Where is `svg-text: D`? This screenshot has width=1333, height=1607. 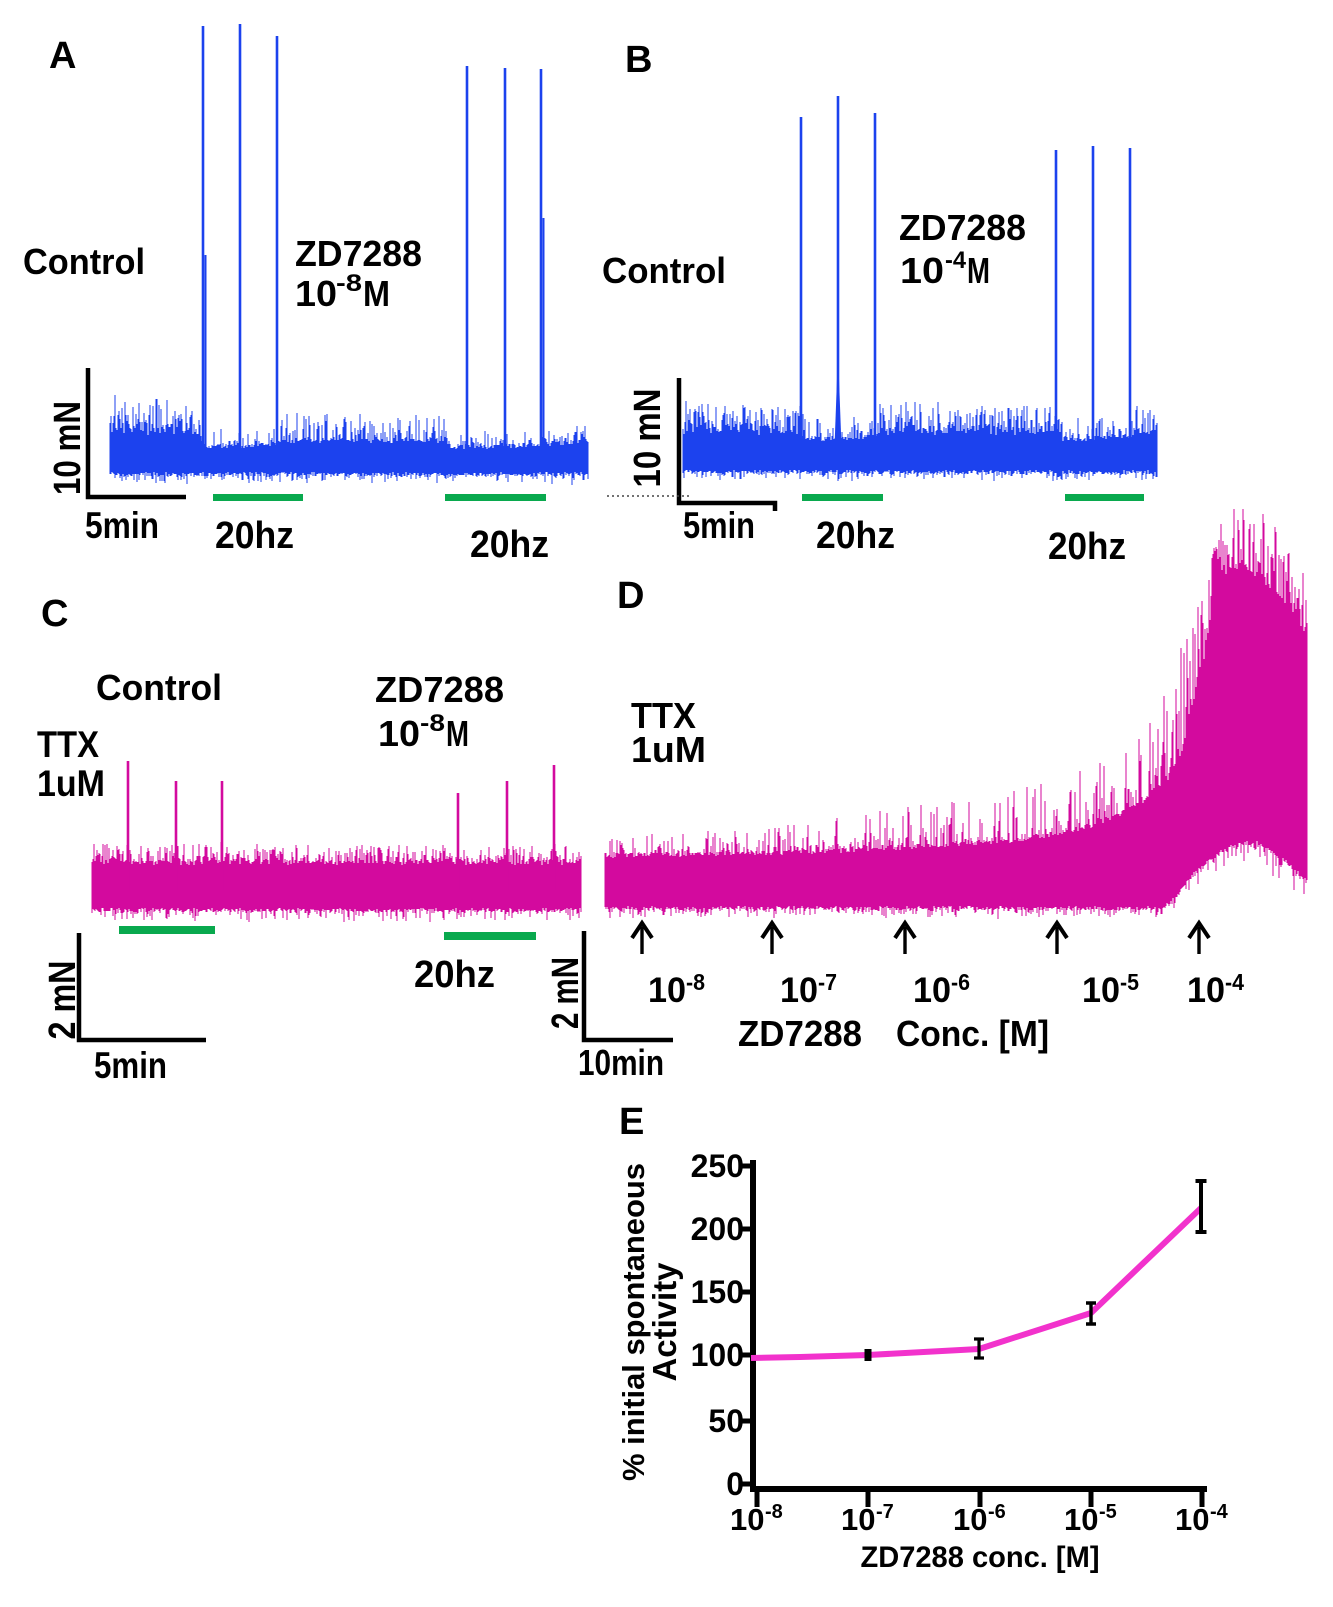
svg-text: D is located at coordinates (630, 596).